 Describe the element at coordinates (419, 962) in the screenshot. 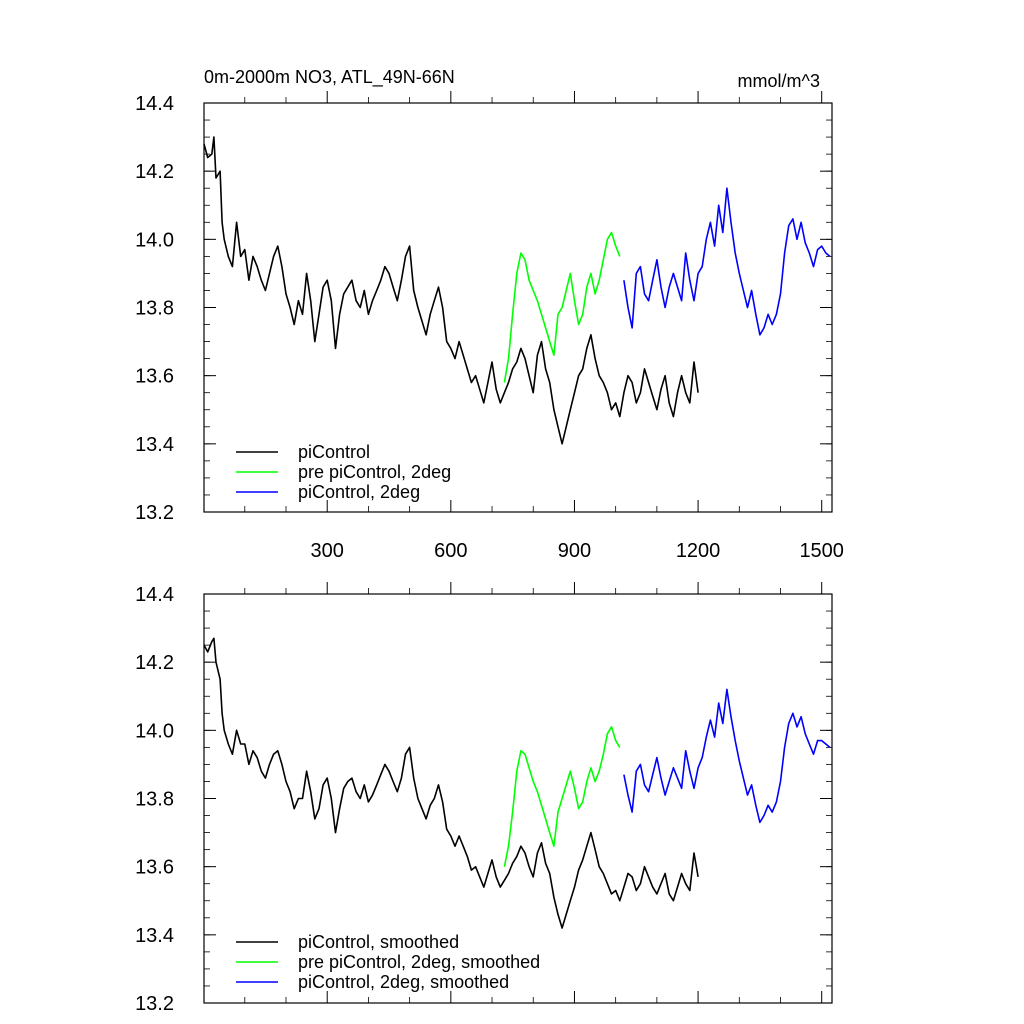

I see `legend-label-1: pre piControl, 2deg, smoothed` at that location.